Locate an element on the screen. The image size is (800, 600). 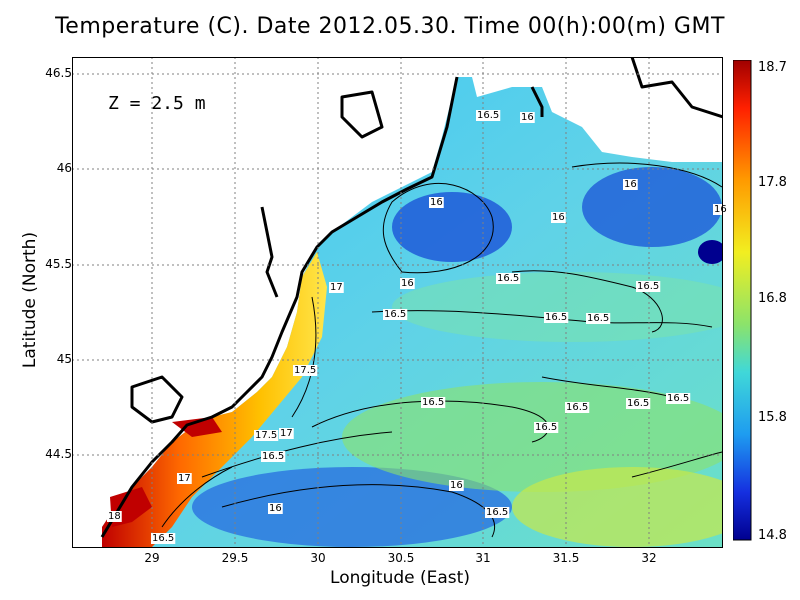
colorbar-tick: 16.8 is located at coordinates (772, 298).